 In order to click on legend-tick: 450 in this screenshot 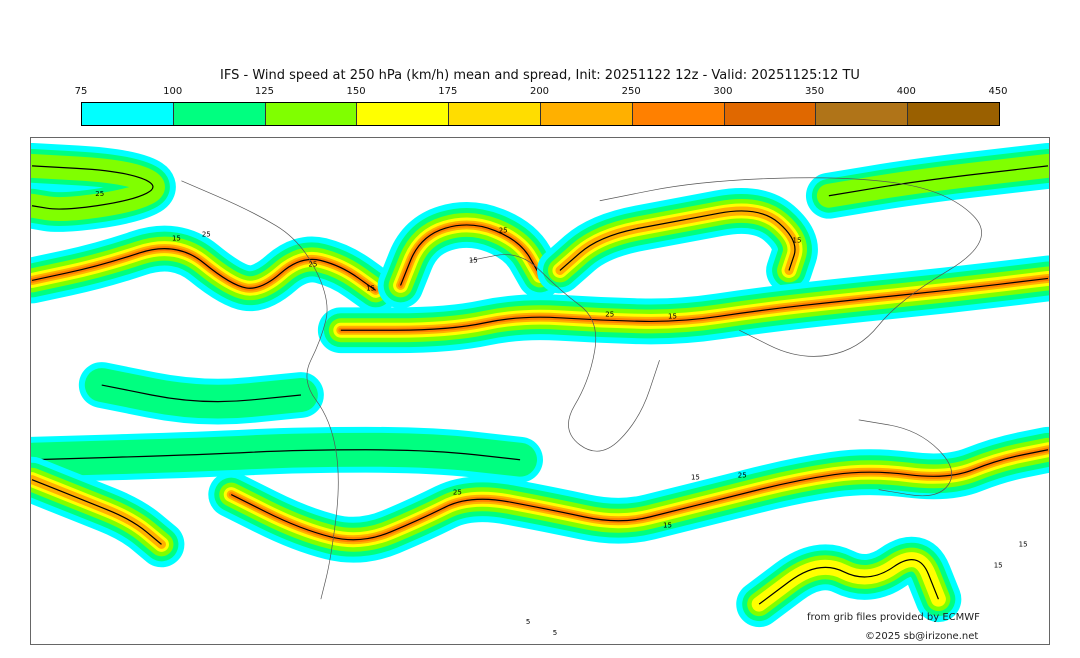, I will do `click(998, 91)`.